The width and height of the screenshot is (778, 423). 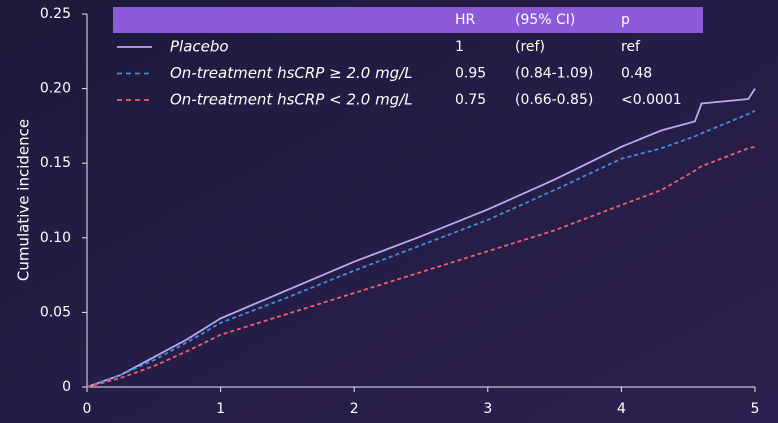 What do you see at coordinates (545, 20) in the screenshot?
I see `legend-header-text: (95% CI)` at bounding box center [545, 20].